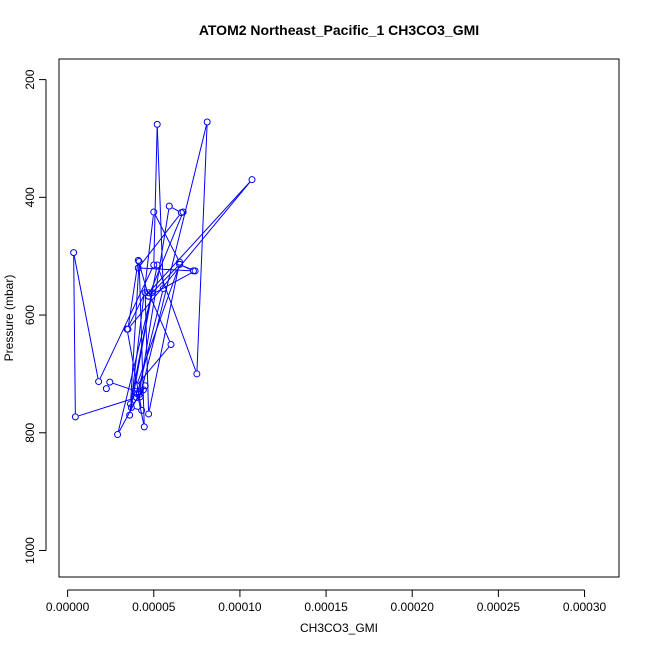  I want to click on x-tick-label: 0.00030, so click(585, 607).